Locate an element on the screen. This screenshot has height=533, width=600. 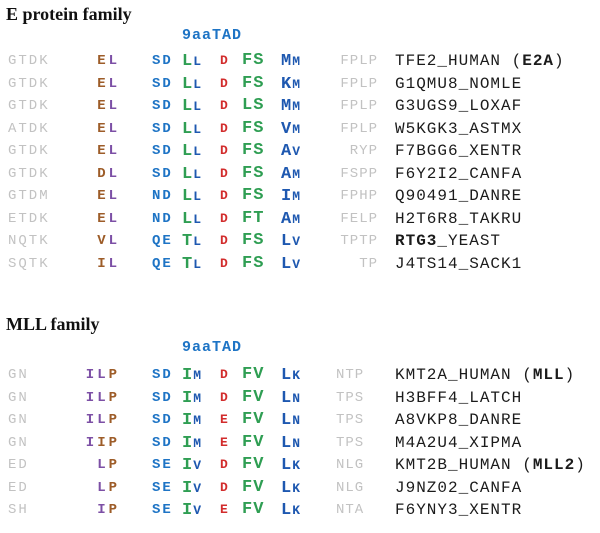
protein-name-segment: J4TS14_SACK1 is located at coordinates (459, 263).